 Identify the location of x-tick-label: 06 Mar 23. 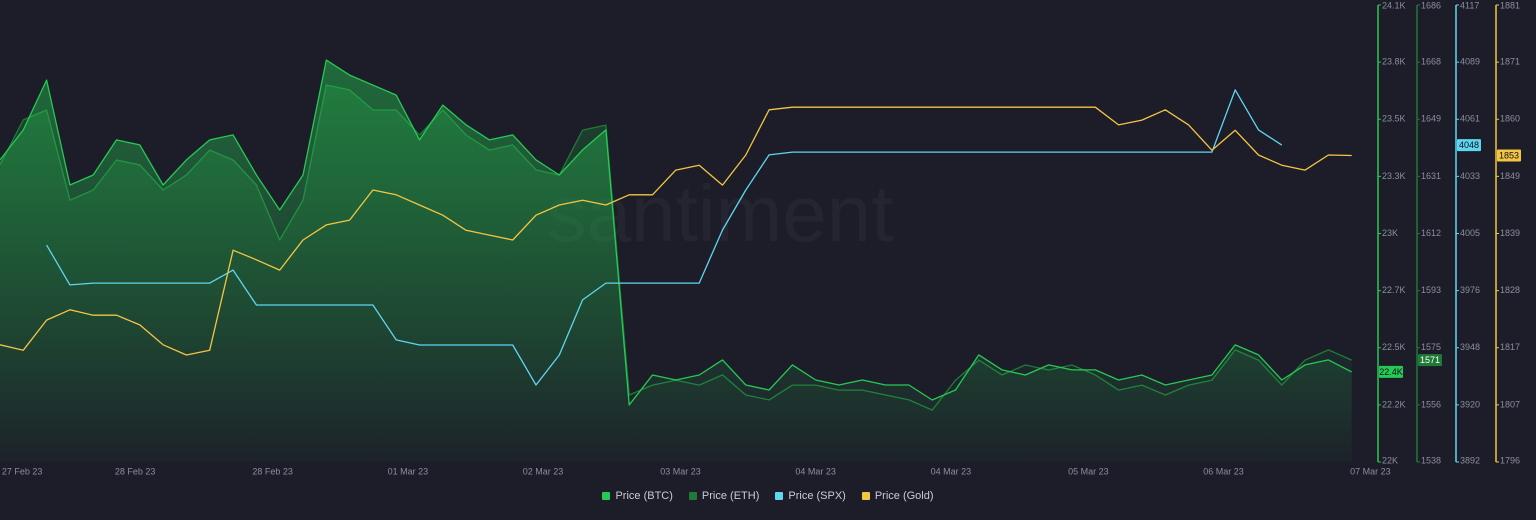
(1223, 471).